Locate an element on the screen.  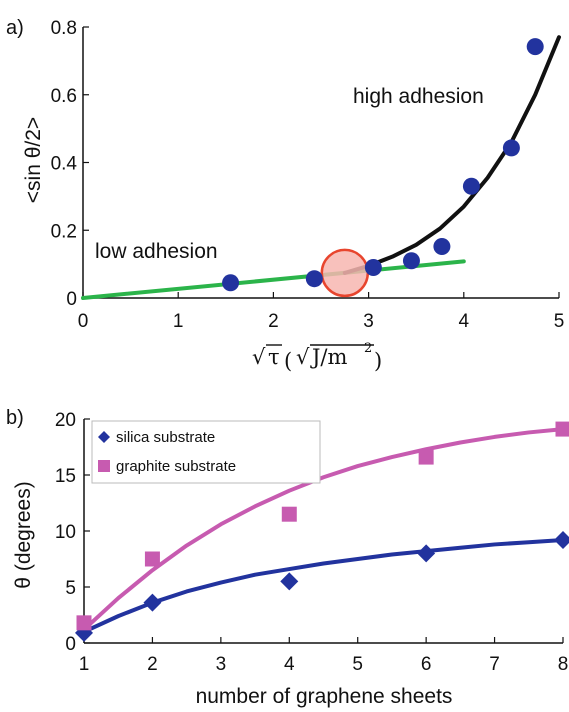
panel-b-x-tick-label: 4 is located at coordinates (289, 664).